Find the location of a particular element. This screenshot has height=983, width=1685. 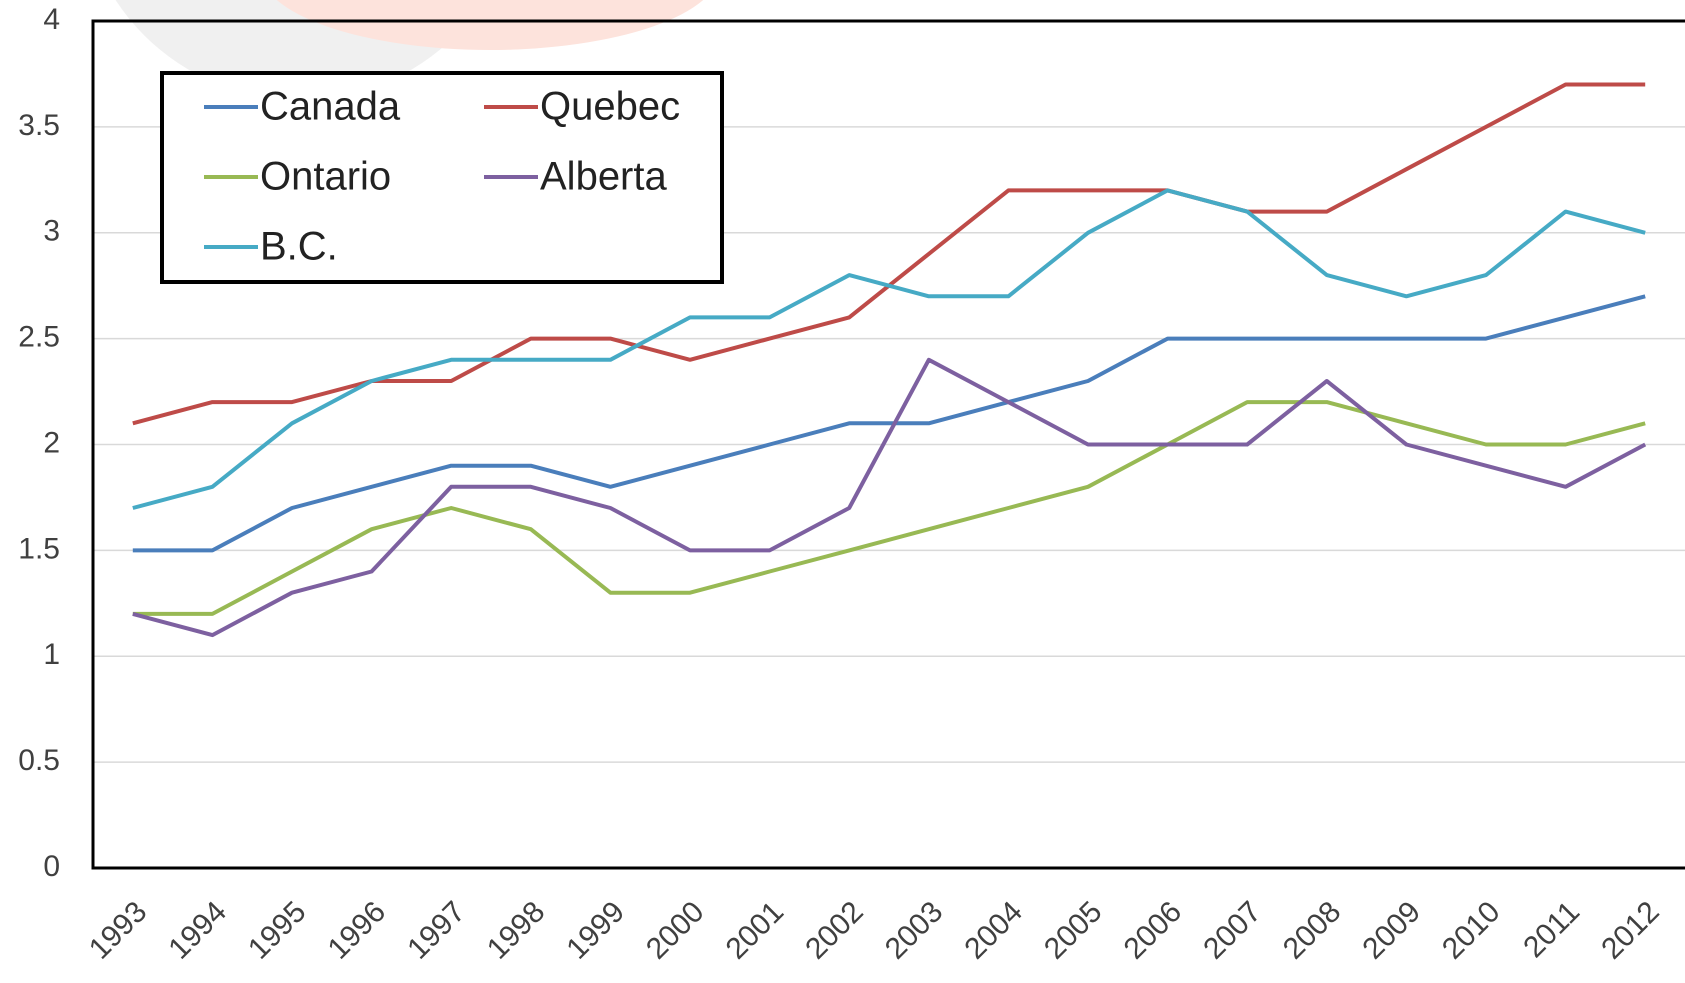

y-tick-label: 4 is located at coordinates (51, 19).